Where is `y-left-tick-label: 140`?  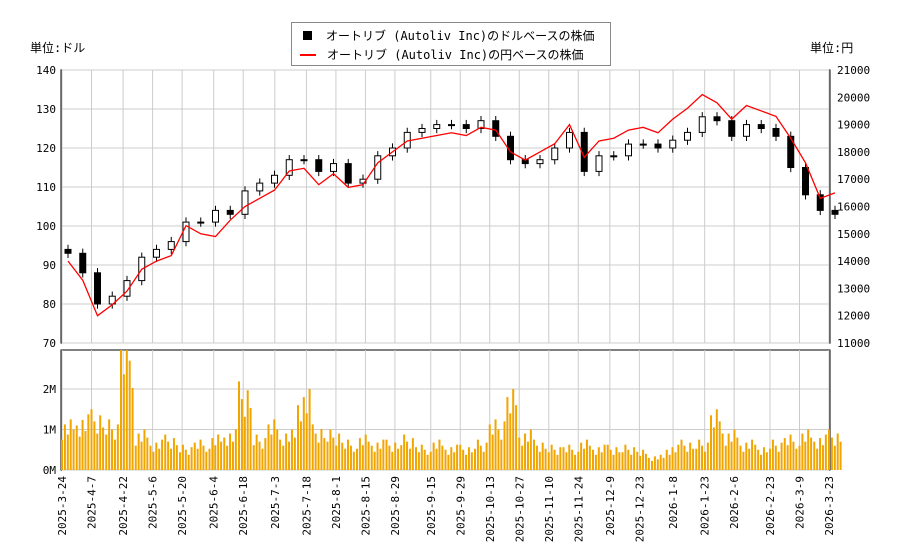
y-left-tick-label: 140 is located at coordinates (46, 70).